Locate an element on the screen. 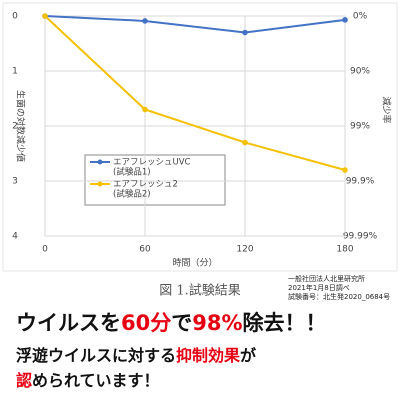 The height and width of the screenshot is (400, 400). headline: ウイルスを60分で98%除去！！ is located at coordinates (171, 323).